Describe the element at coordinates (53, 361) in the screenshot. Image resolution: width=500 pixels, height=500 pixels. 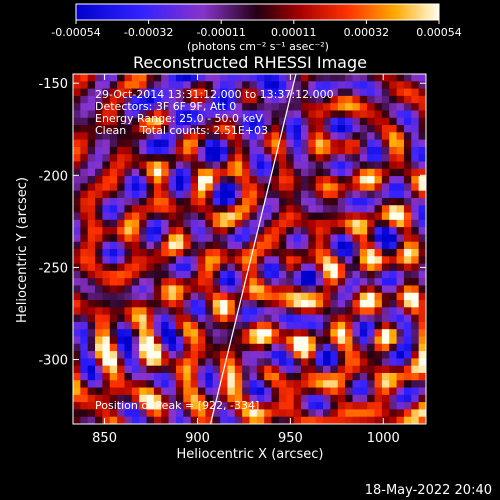
I see `y-tick-label: -300` at that location.